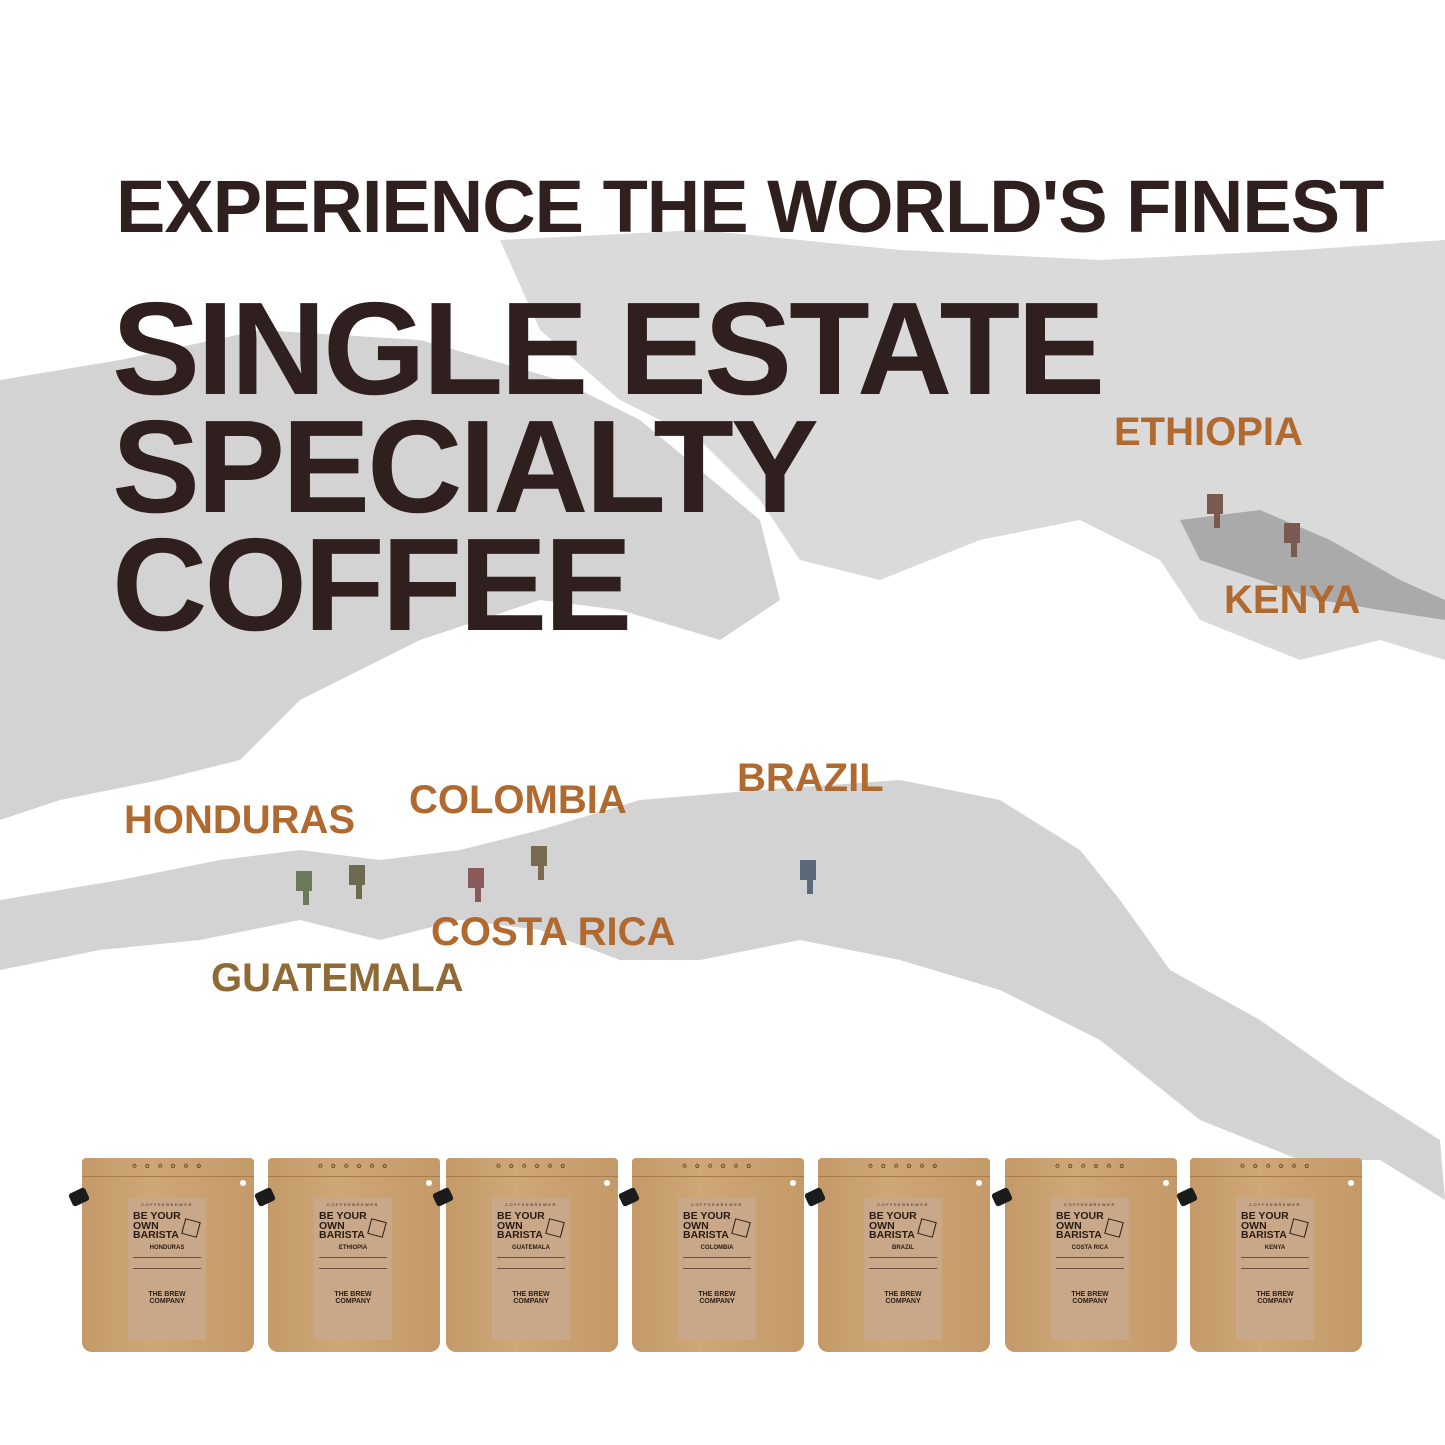 The image size is (1445, 1445). Describe the element at coordinates (553, 932) in the screenshot. I see `label-costa-rica: COSTA RICA` at that location.